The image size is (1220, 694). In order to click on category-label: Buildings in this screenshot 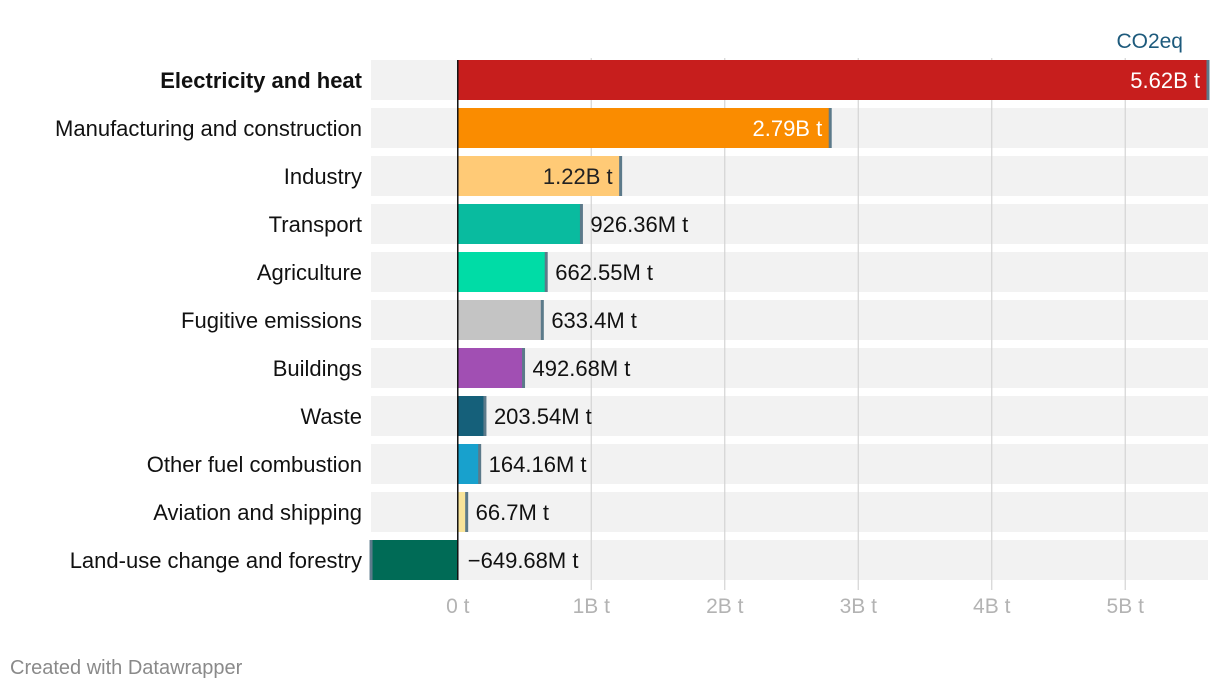, I will do `click(317, 368)`.